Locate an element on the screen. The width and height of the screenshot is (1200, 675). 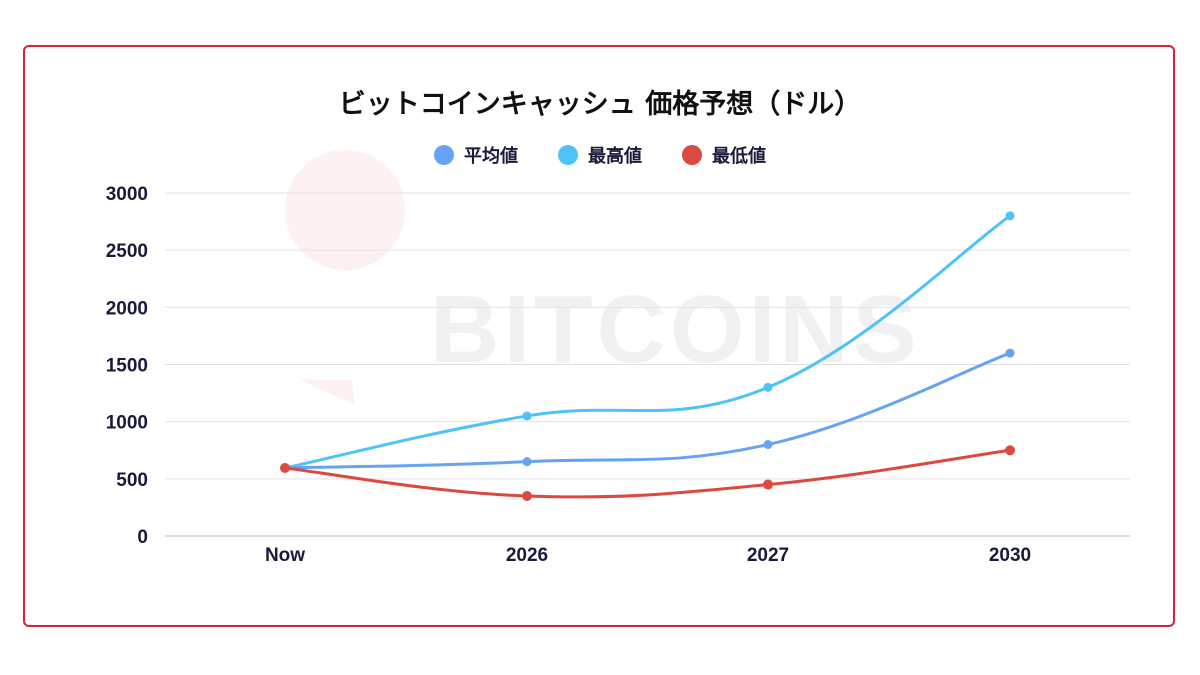
svg-text: 99 is located at coordinates (345, 327).